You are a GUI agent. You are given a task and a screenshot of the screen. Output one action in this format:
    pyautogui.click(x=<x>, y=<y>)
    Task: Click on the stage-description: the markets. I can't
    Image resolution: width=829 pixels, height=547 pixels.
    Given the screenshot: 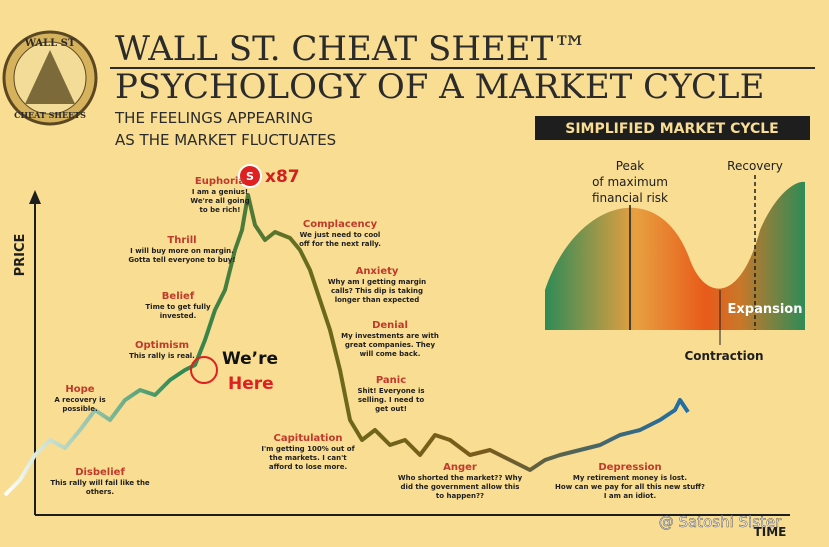 What is the action you would take?
    pyautogui.click(x=308, y=458)
    